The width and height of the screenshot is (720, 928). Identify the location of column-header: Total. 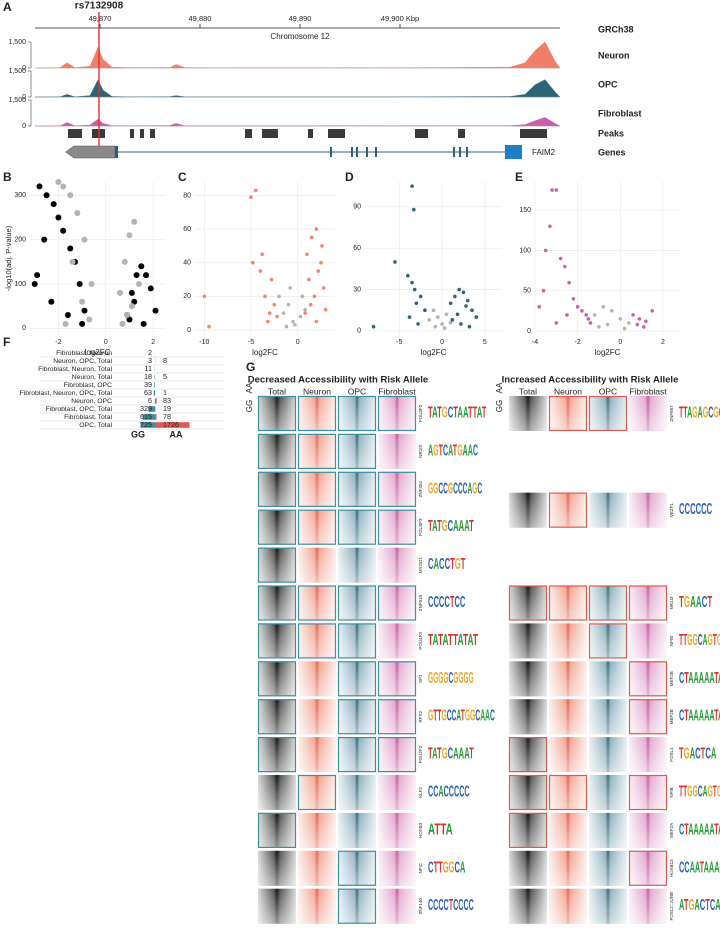
(277, 391).